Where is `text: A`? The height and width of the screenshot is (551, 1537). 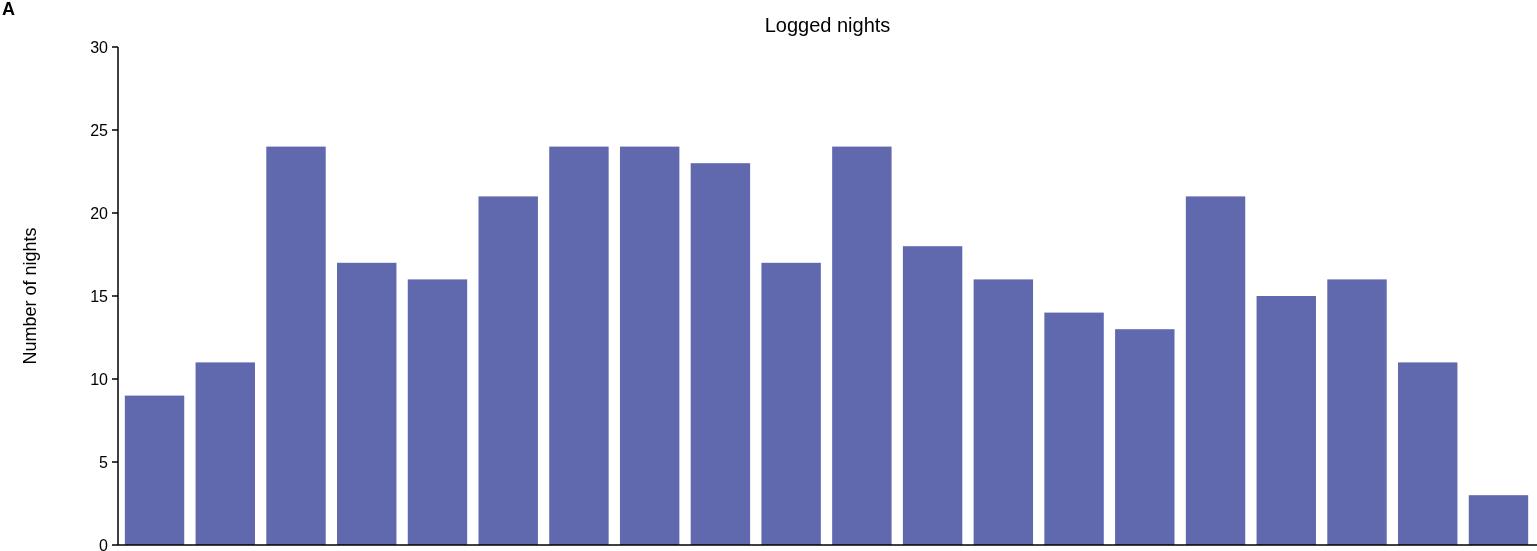 text: A is located at coordinates (8, 9).